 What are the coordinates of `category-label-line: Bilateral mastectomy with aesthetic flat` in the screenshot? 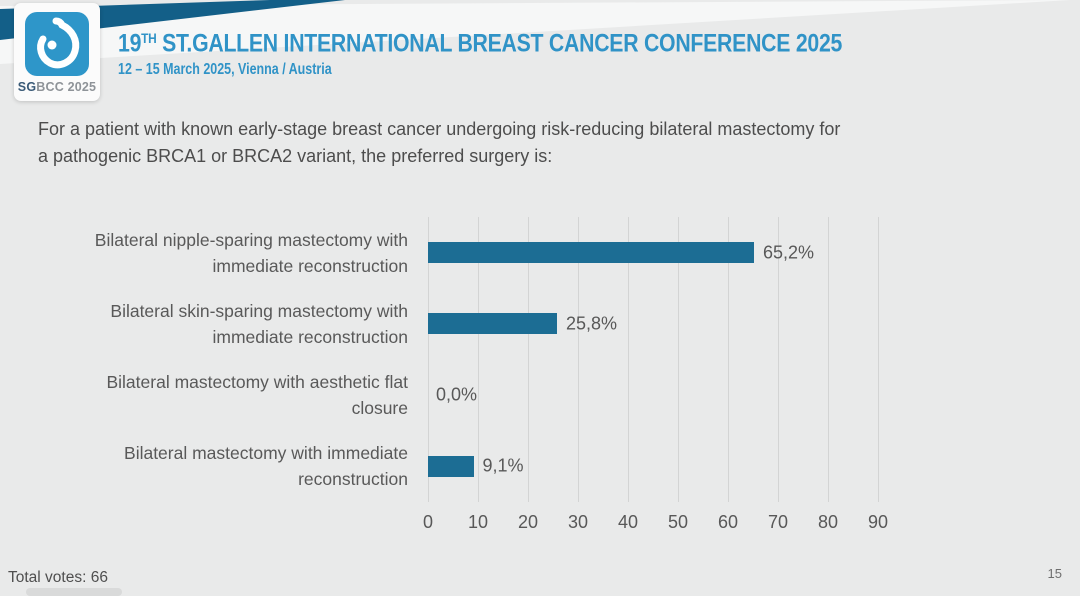 It's located at (257, 382).